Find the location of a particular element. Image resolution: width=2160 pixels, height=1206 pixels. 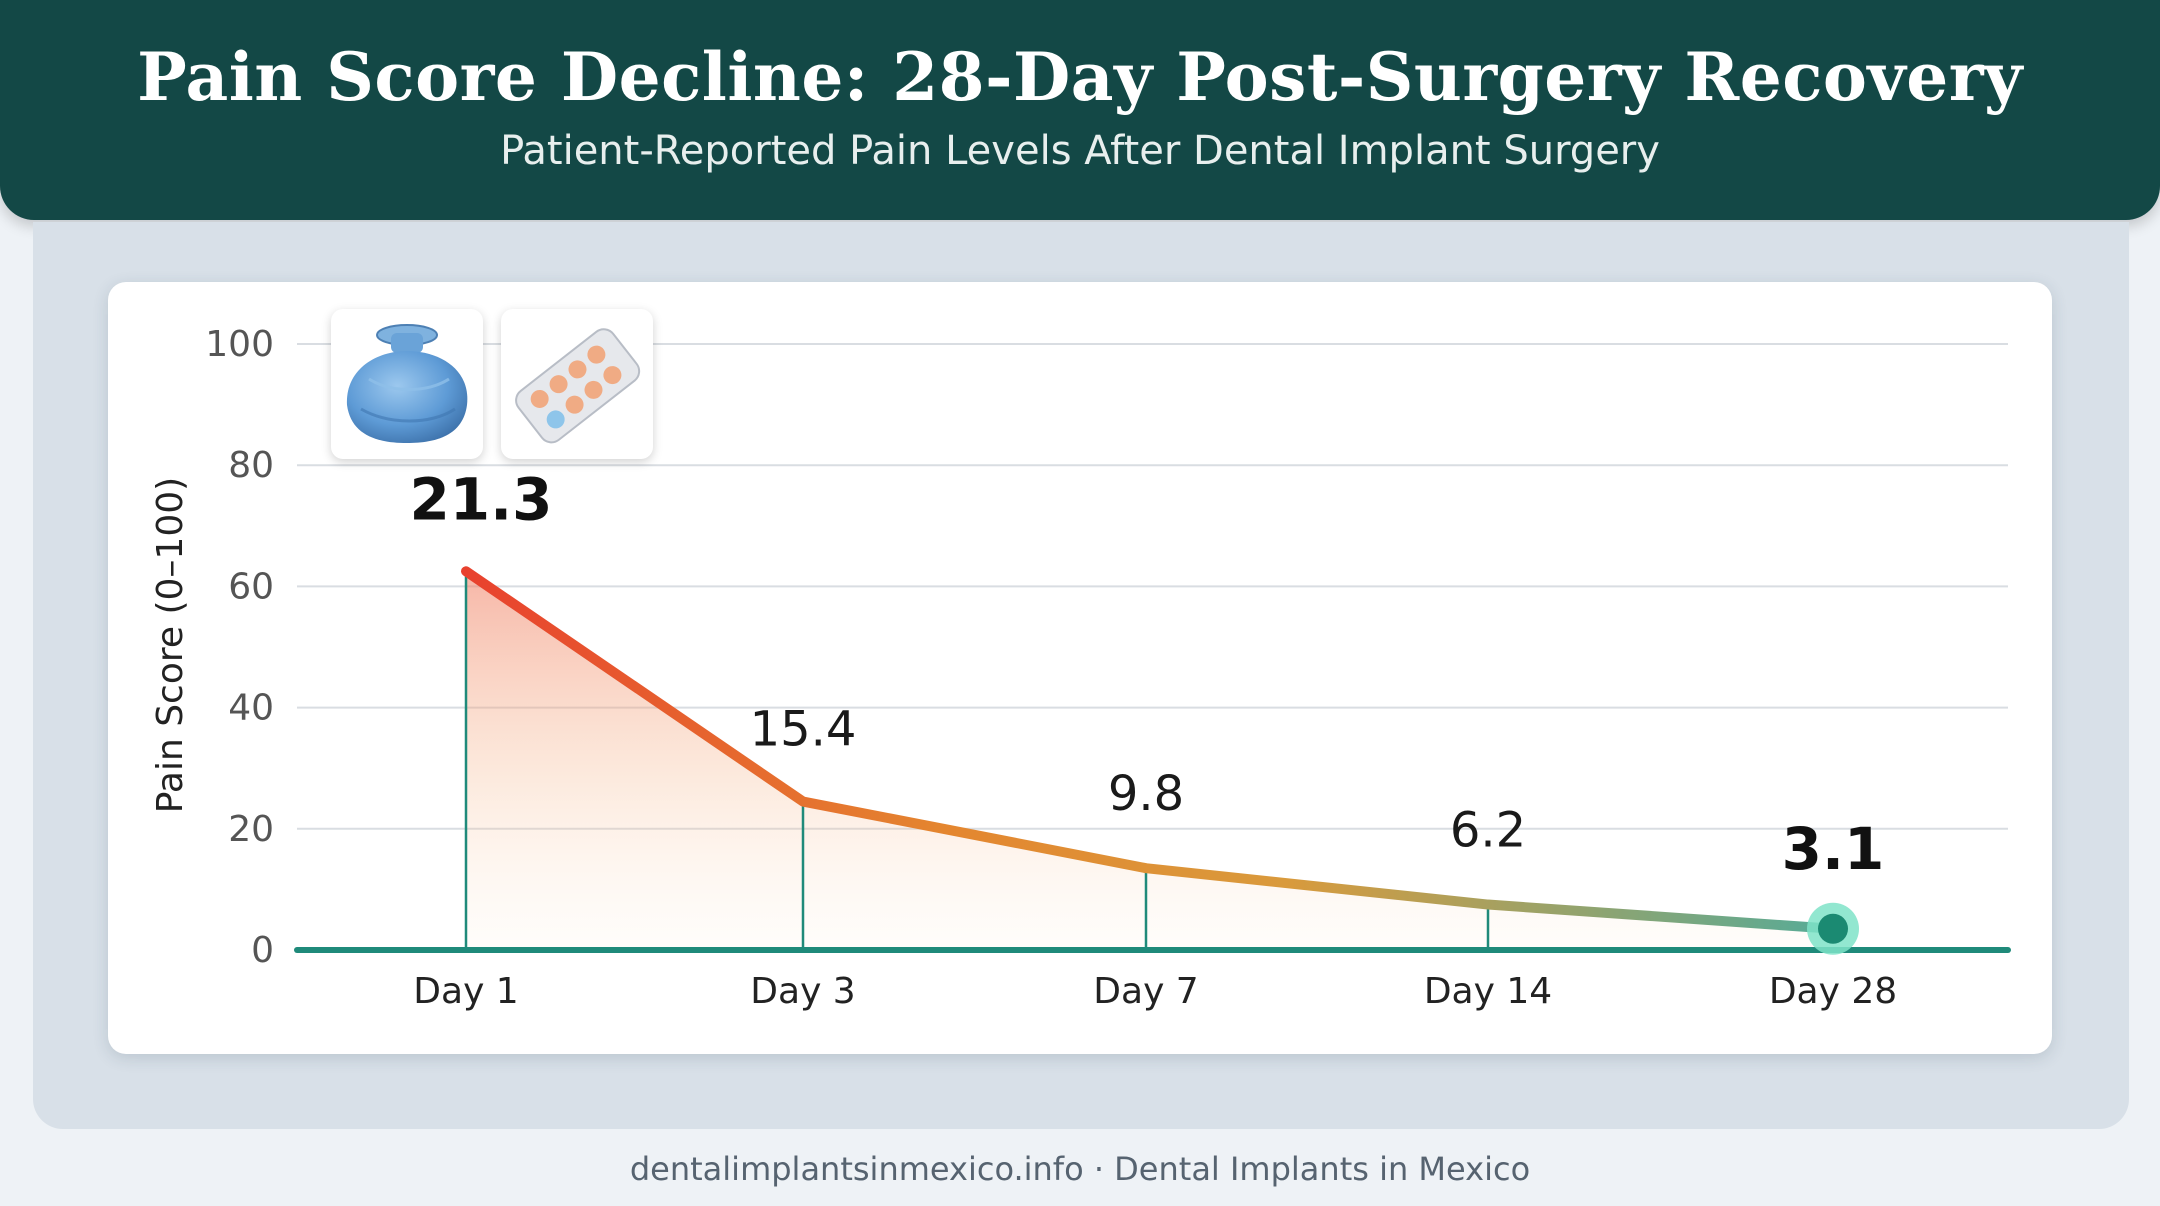

x-axis-ticks: Day 1 Day 3 Day 7 Day 14 Day 28 is located at coordinates (1155, 991).